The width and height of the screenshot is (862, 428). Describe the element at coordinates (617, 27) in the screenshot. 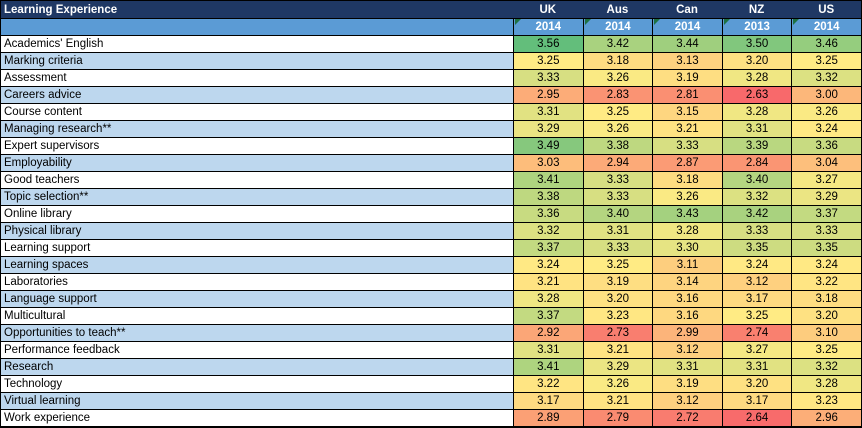

I see `year-header-aus: 2014` at that location.